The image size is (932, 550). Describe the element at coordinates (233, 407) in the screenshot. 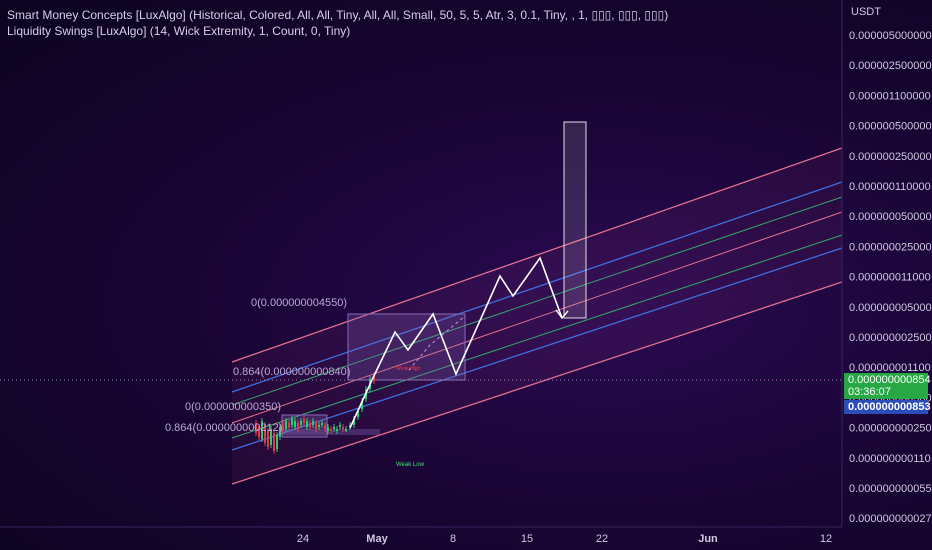

I see `fib-lower-0-label: 0(0.000000000350)` at that location.